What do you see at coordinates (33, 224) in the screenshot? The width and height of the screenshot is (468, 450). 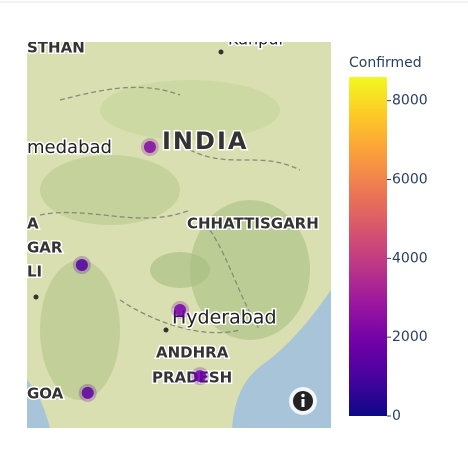 I see `map-label: A` at bounding box center [33, 224].